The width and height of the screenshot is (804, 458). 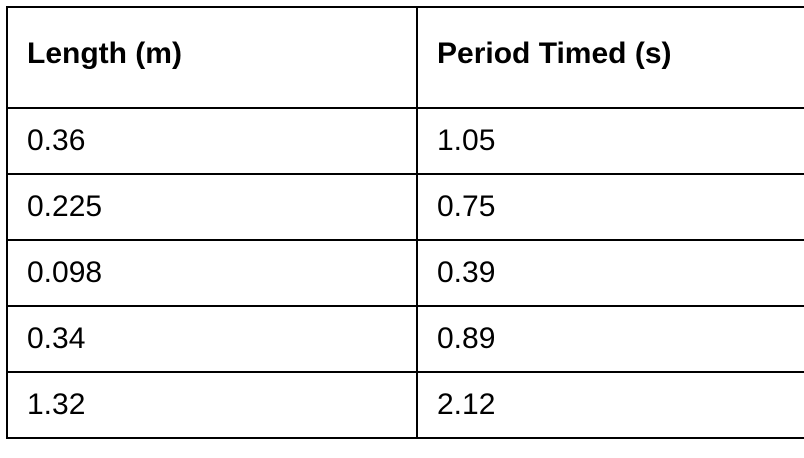 What do you see at coordinates (610, 405) in the screenshot?
I see `cell-period: 2.12` at bounding box center [610, 405].